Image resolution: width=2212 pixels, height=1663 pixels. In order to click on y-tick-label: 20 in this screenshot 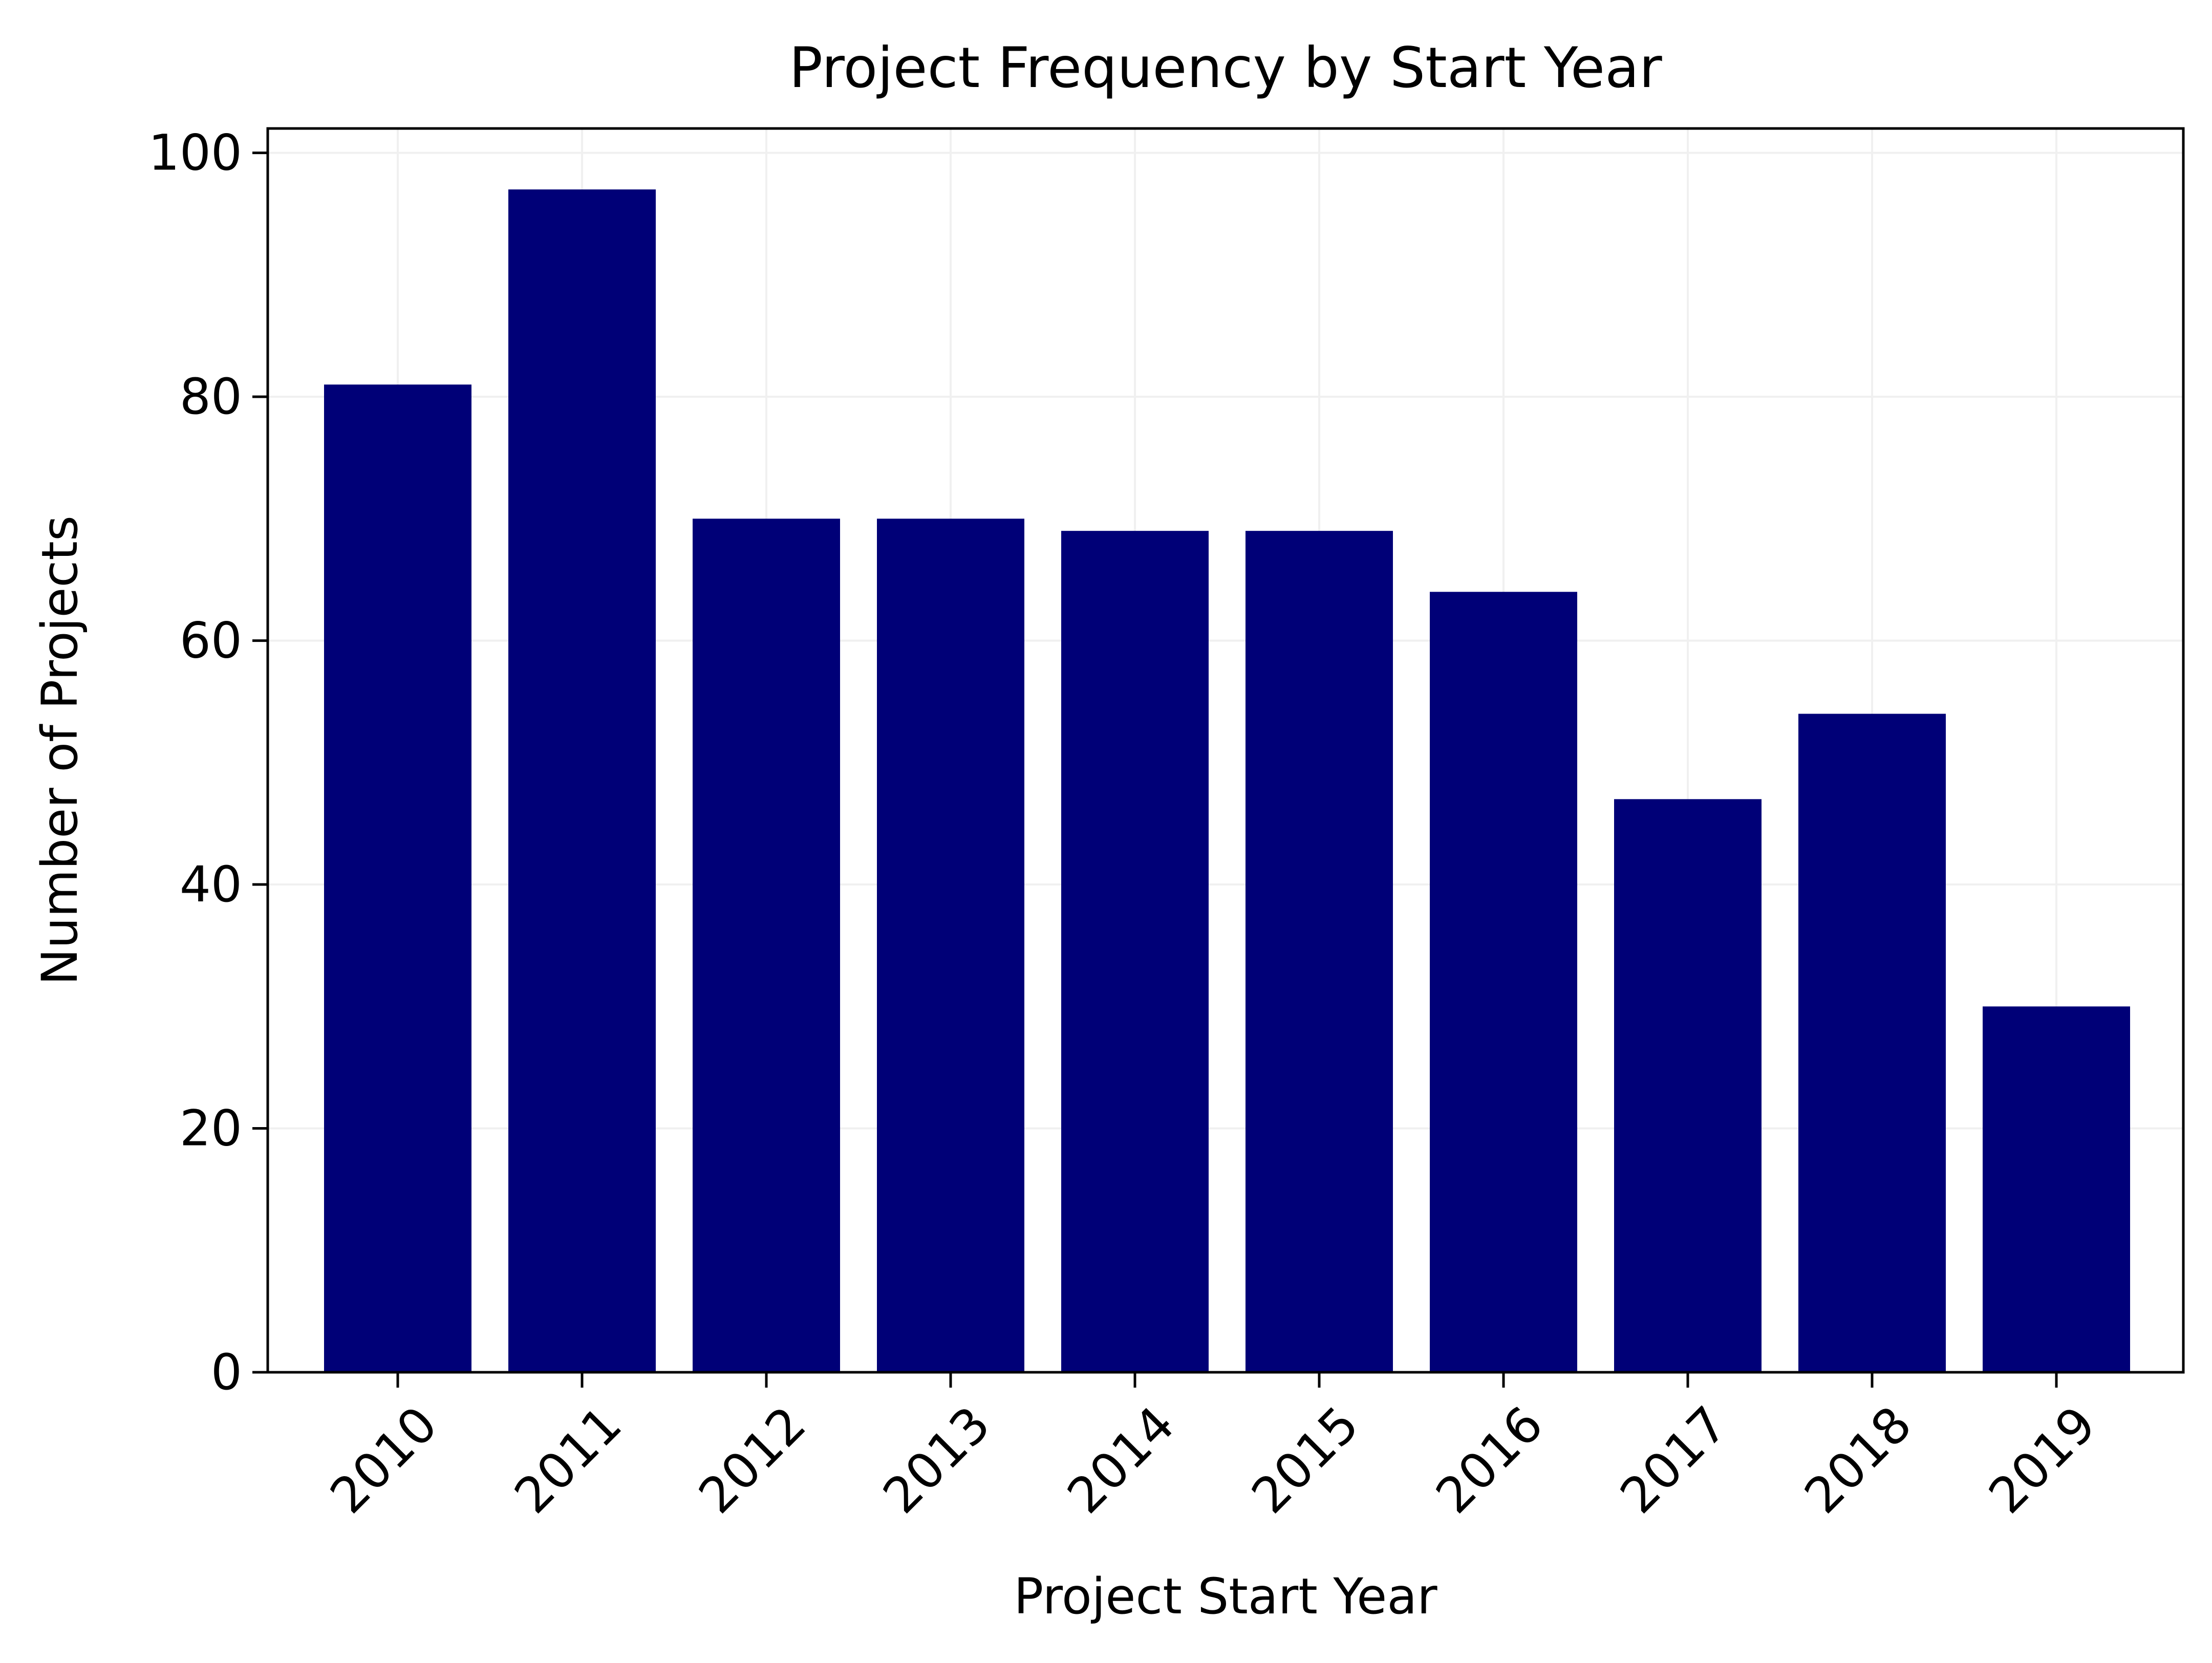, I will do `click(211, 1128)`.